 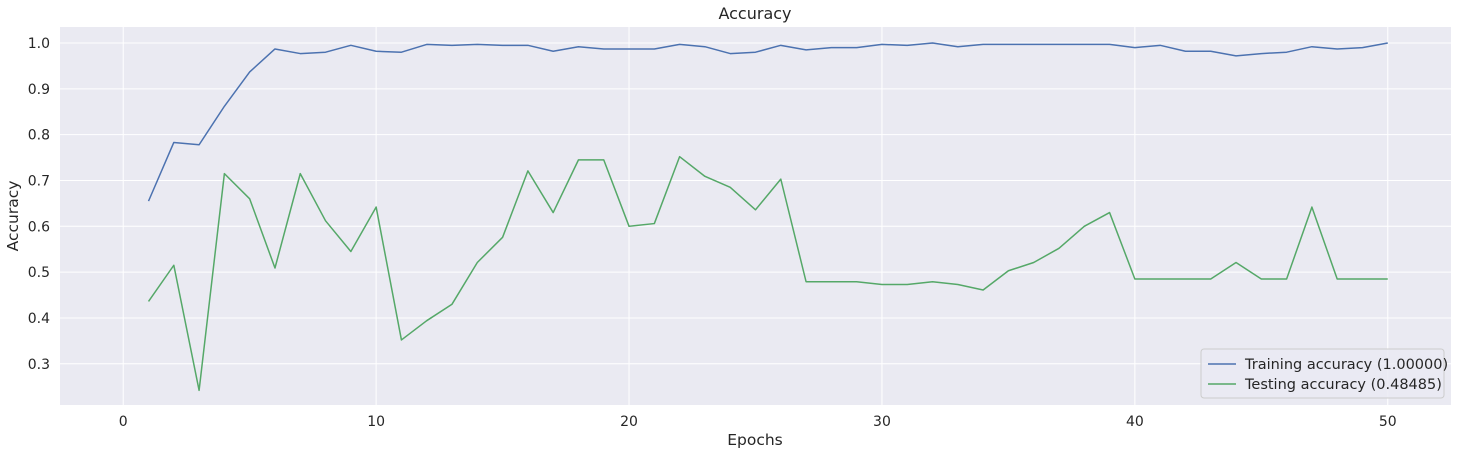 I want to click on x-tick-label: 50, so click(x=1388, y=422).